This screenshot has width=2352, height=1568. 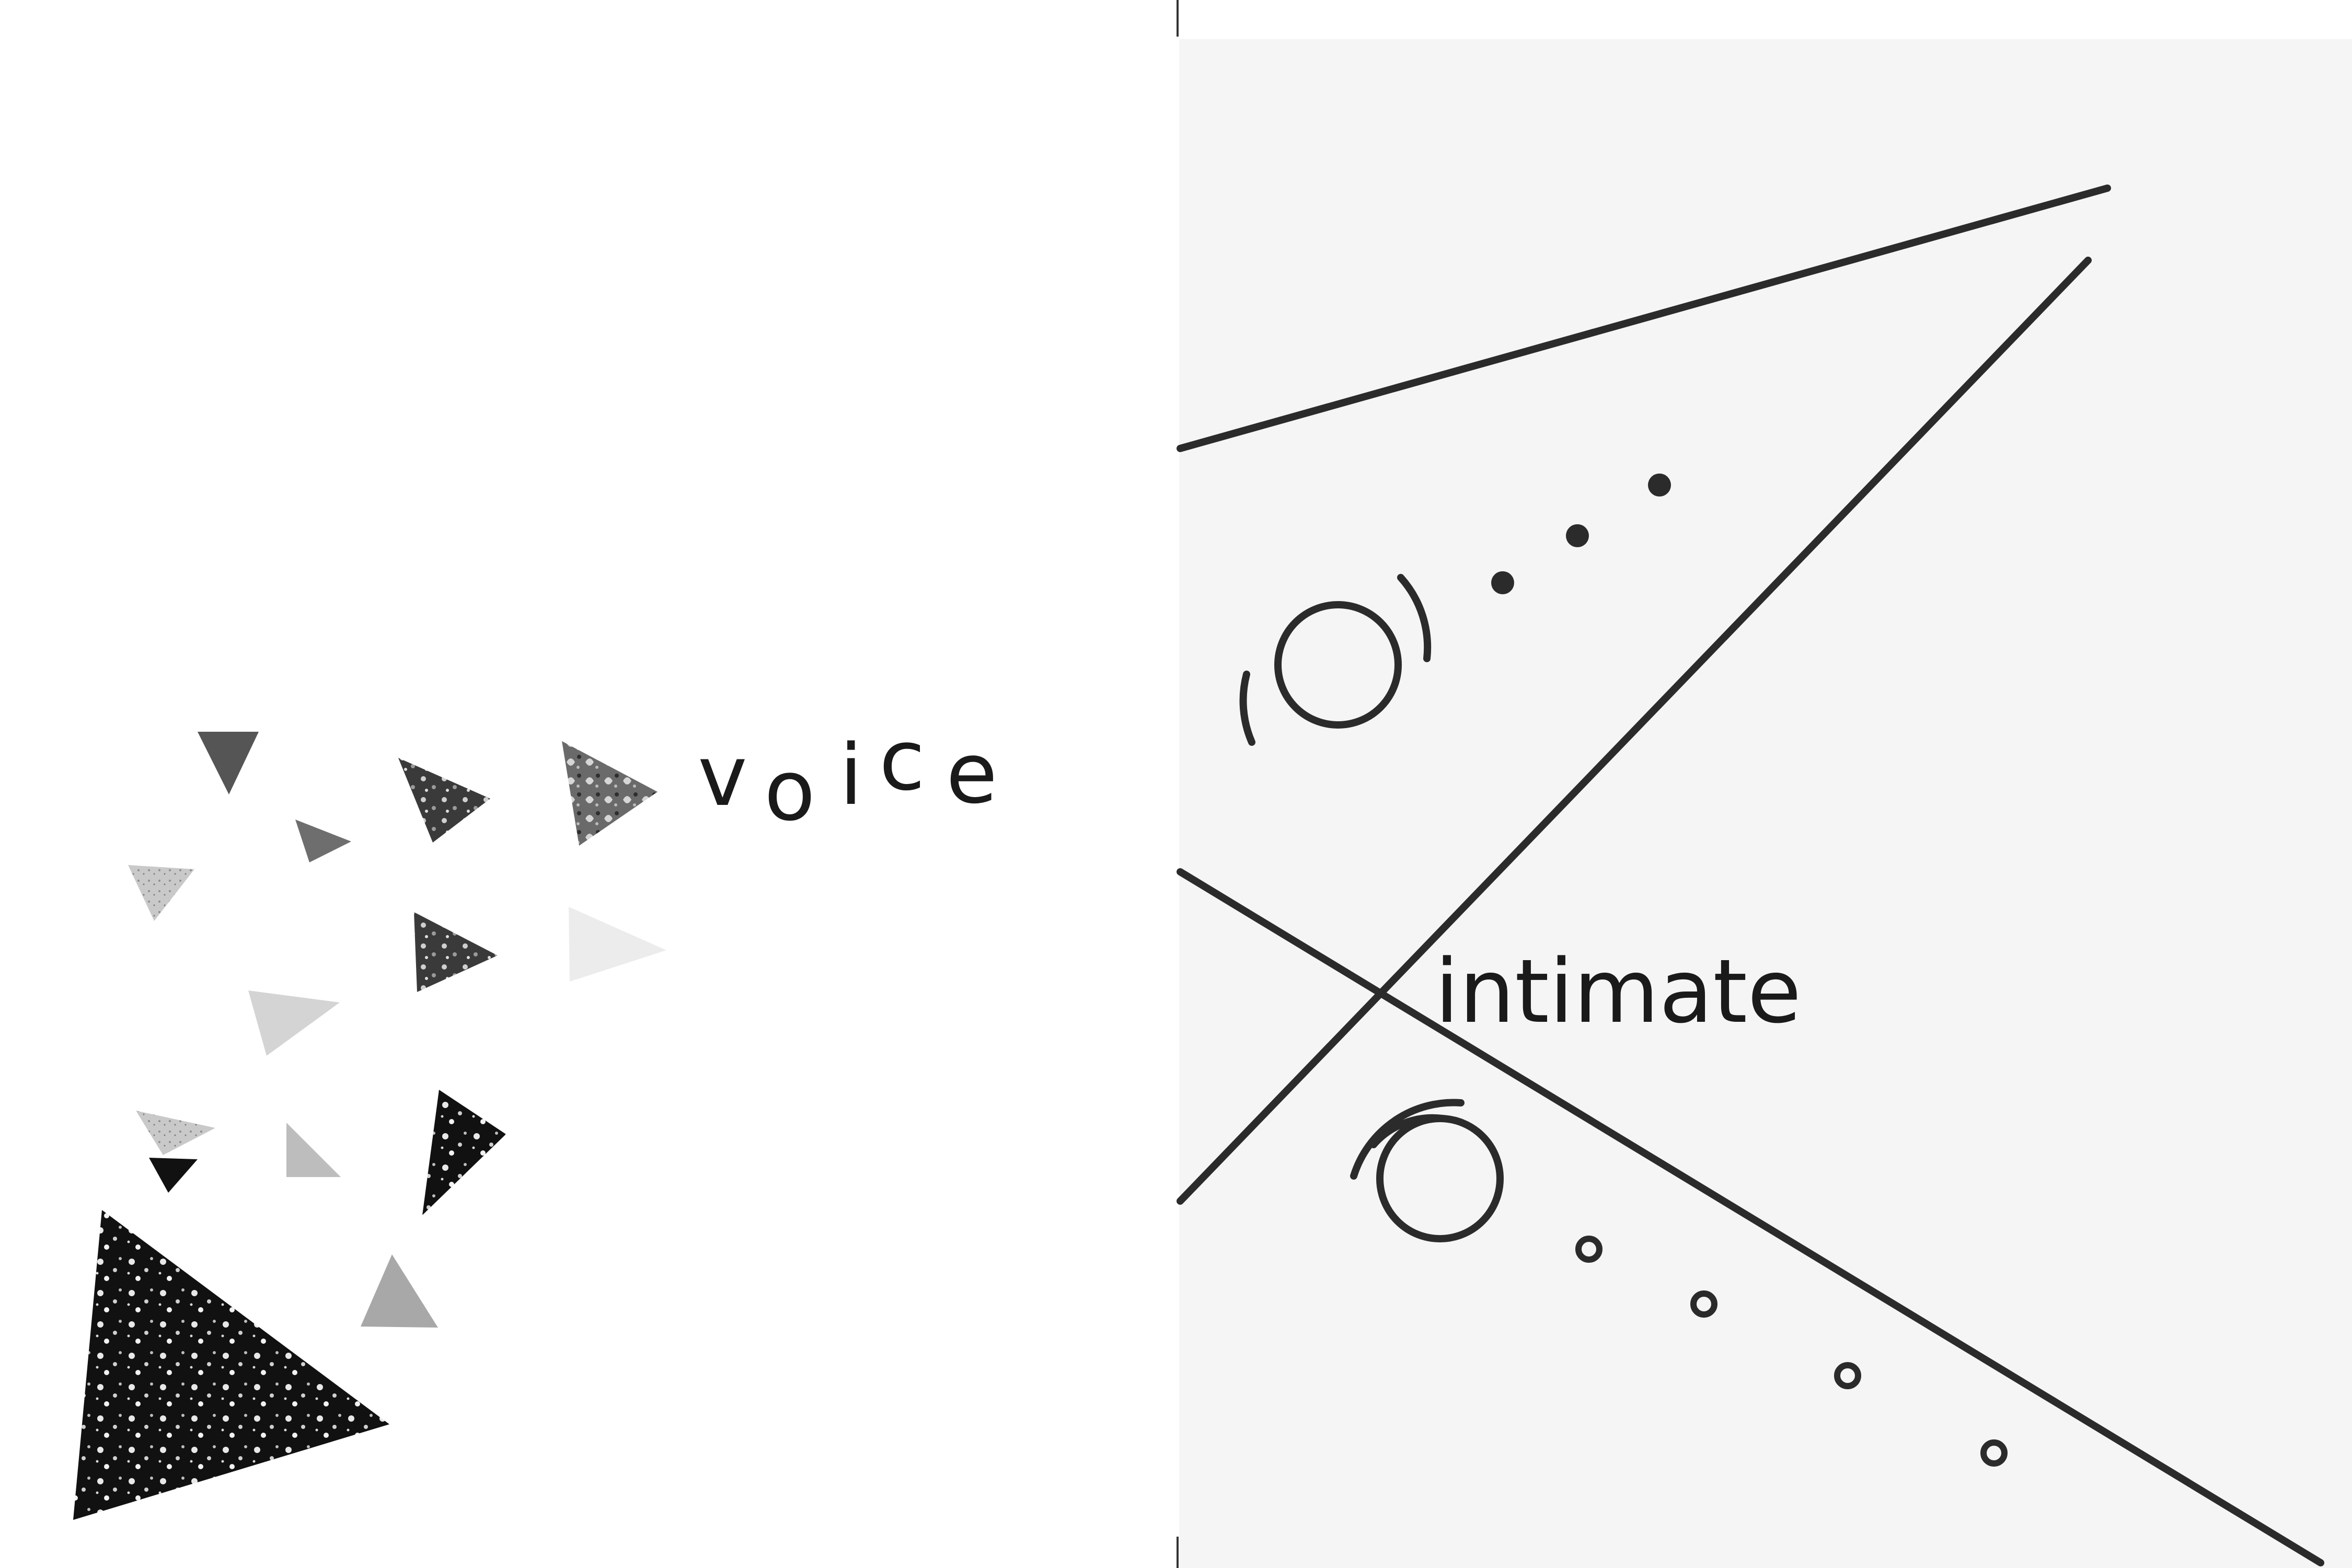 I want to click on collage-triangle-floral-top, so click(x=444, y=800).